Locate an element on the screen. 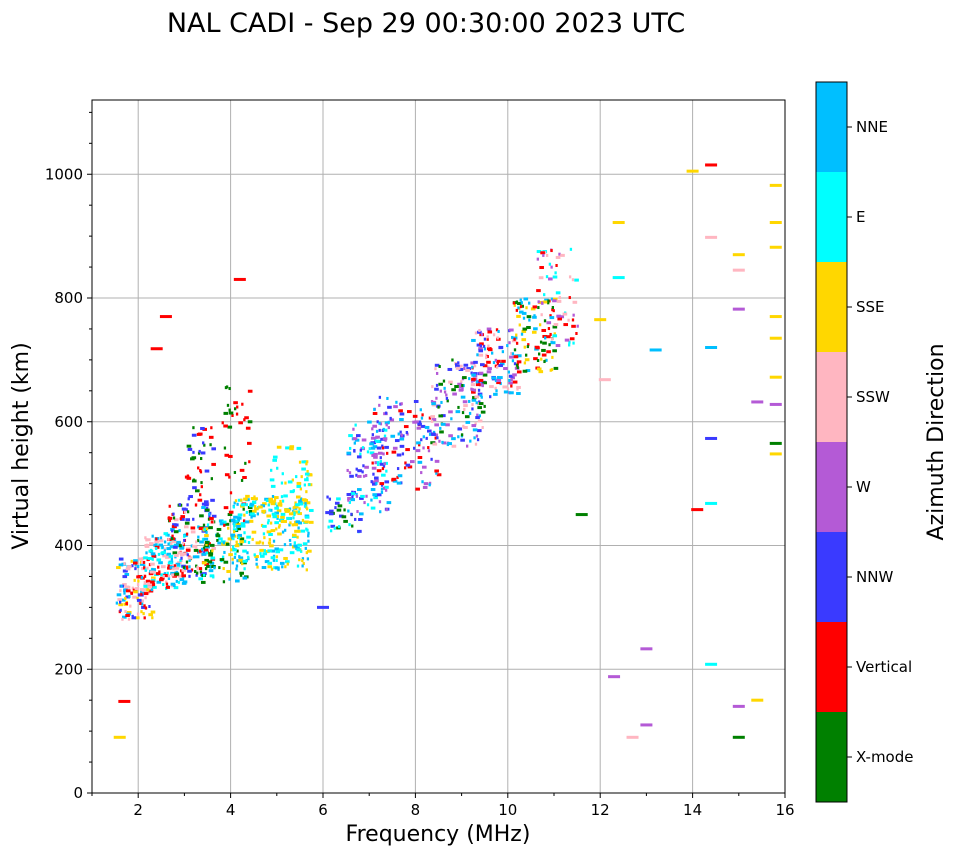 This screenshot has width=958, height=857. y-axis: 0 200 400 600 800 1000 is located at coordinates (68, 456).